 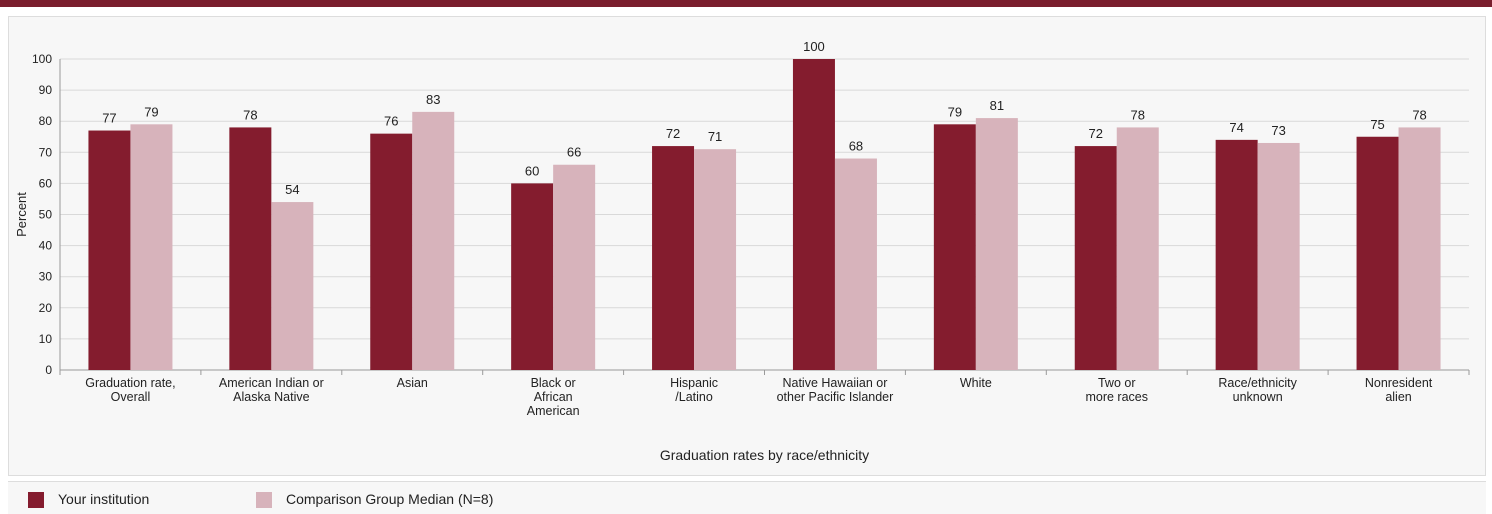 I want to click on legend-label-comparison-median: Comparison Group Median (N=8), so click(x=390, y=499).